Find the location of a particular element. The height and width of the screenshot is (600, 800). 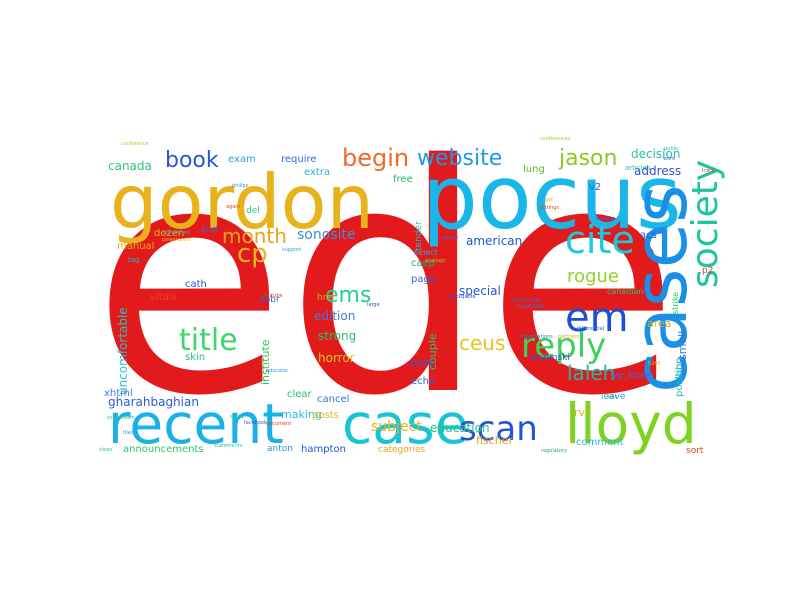

word-dozen: dozen is located at coordinates (169, 233).